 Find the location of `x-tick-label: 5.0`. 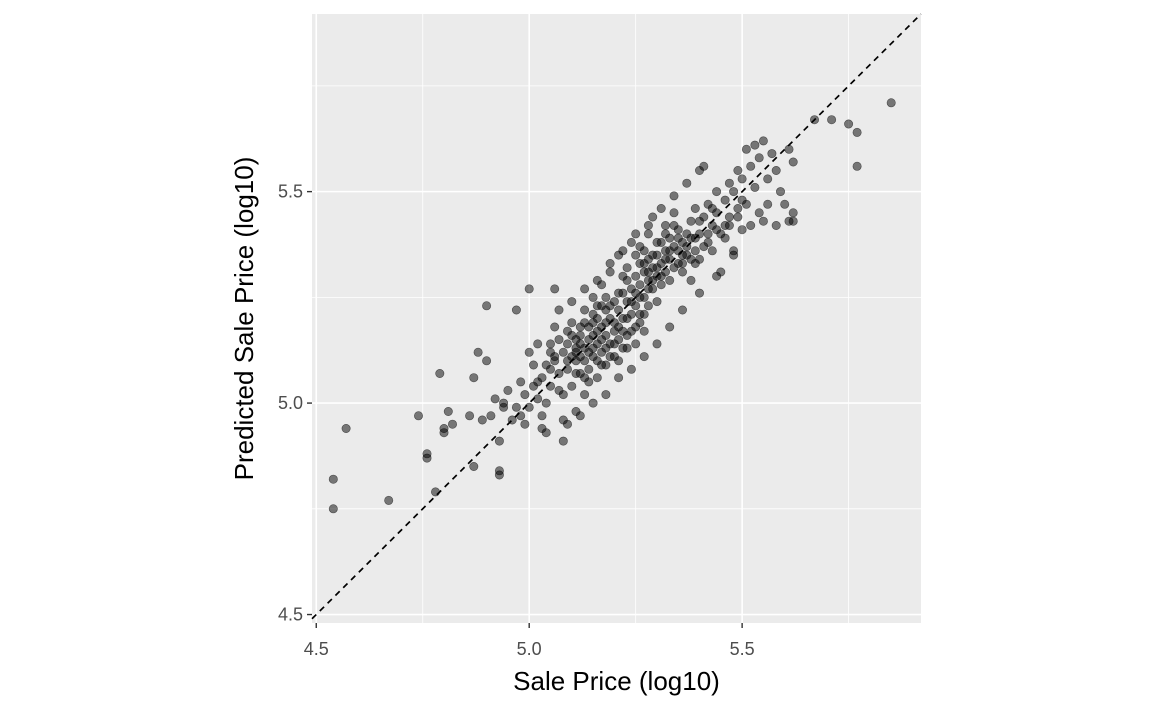

x-tick-label: 5.0 is located at coordinates (529, 649).